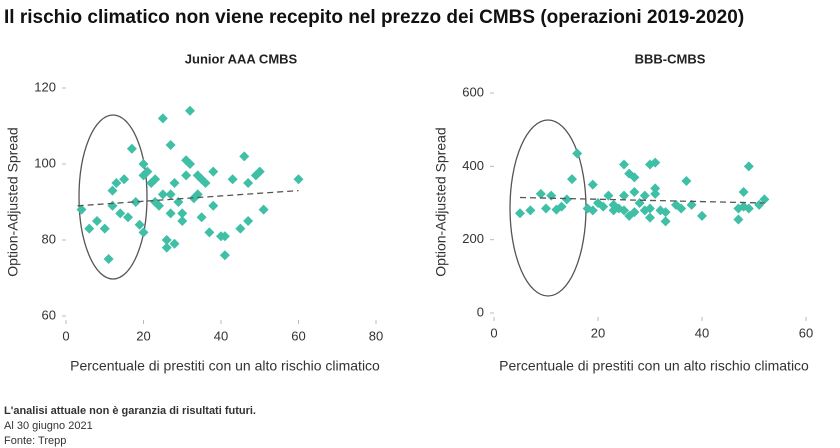  What do you see at coordinates (49, 314) in the screenshot?
I see `y-tick-label: 60` at bounding box center [49, 314].